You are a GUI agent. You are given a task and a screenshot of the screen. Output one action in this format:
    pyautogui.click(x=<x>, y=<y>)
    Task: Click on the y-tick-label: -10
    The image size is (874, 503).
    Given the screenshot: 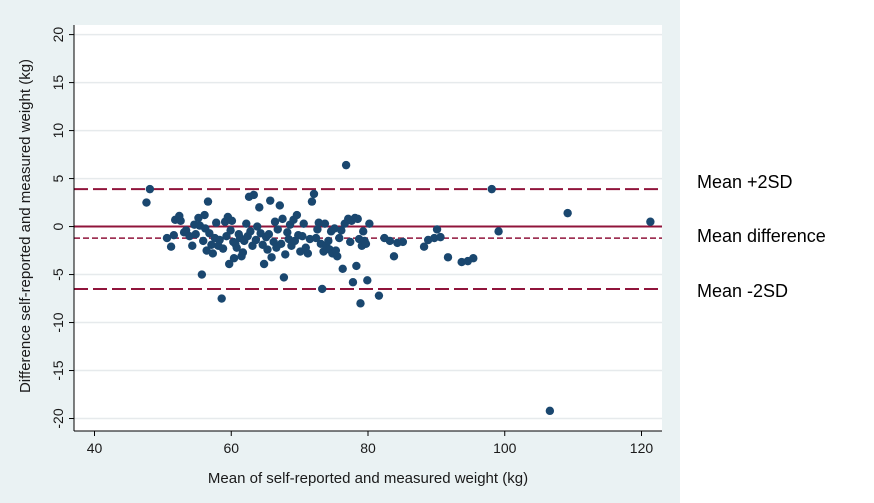 What is the action you would take?
    pyautogui.click(x=58, y=322)
    